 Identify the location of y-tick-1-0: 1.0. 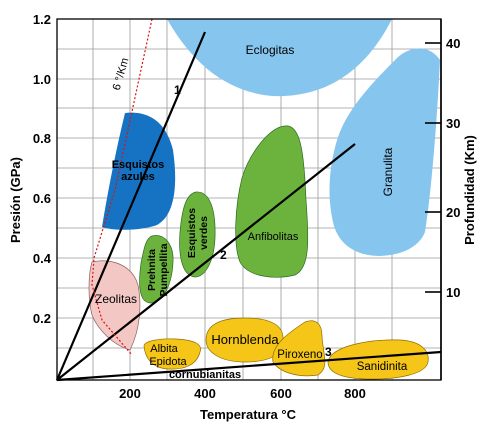
(42, 79).